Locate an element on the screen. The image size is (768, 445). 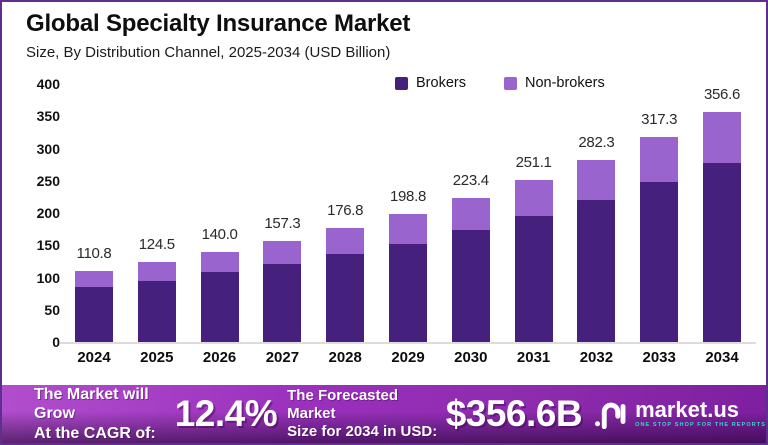
x-axis-label-2025: 2025 is located at coordinates (157, 357).